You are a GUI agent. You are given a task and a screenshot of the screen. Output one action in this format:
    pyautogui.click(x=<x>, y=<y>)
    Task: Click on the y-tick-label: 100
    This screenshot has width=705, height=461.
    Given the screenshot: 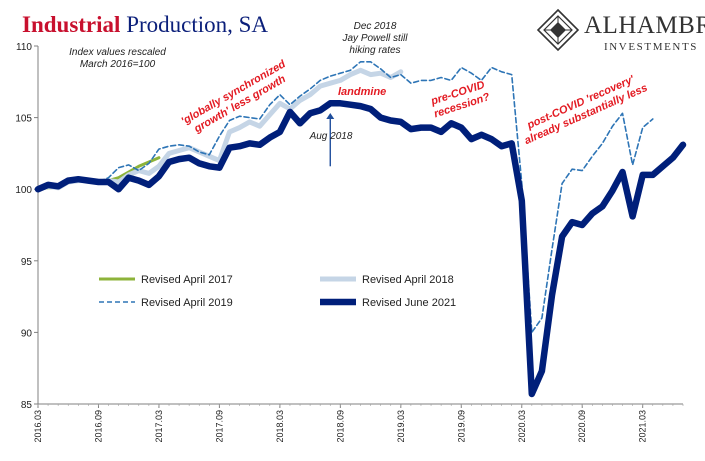 What is the action you would take?
    pyautogui.click(x=23, y=190)
    